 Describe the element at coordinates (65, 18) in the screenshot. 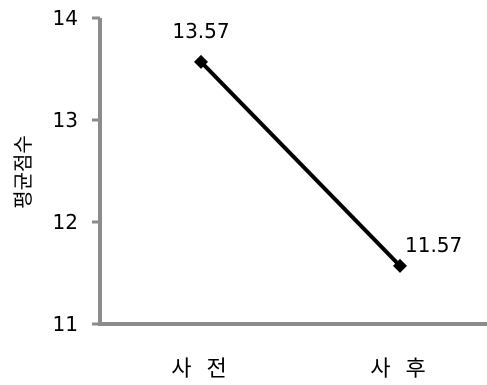

I see `y-tick-label: 14` at that location.